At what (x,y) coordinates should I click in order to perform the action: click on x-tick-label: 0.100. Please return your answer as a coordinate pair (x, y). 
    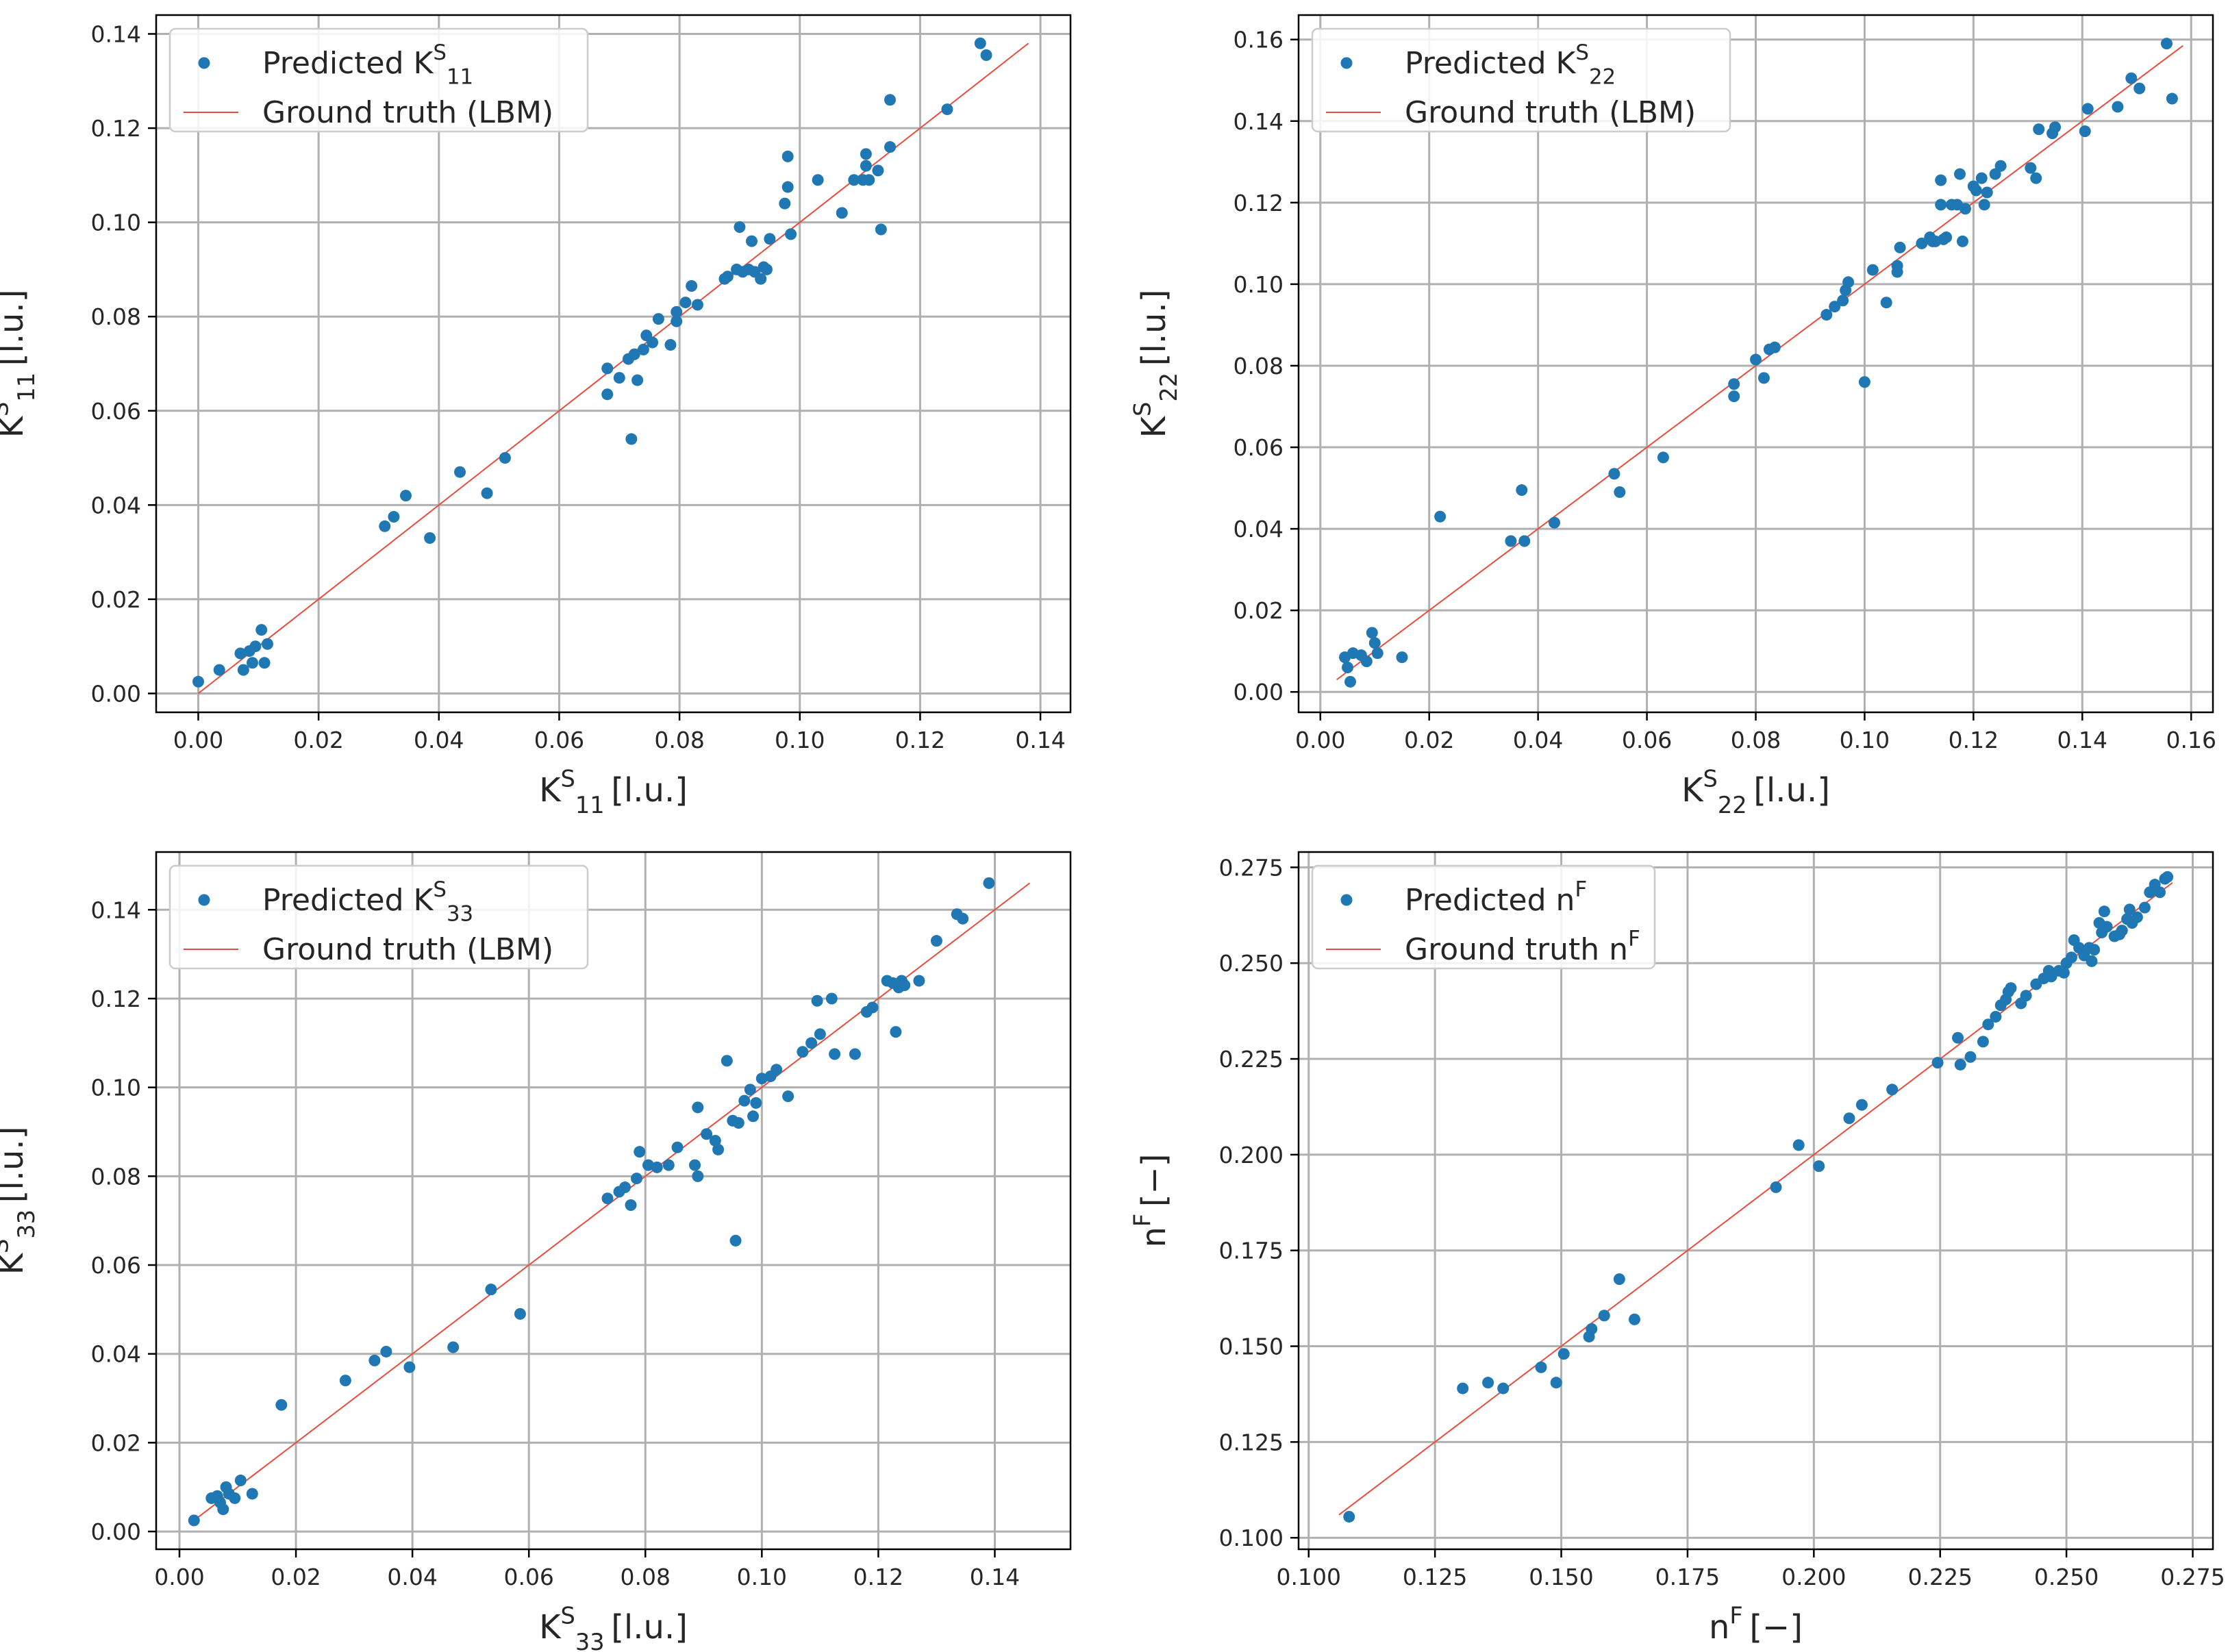
    Looking at the image, I should click on (1309, 1577).